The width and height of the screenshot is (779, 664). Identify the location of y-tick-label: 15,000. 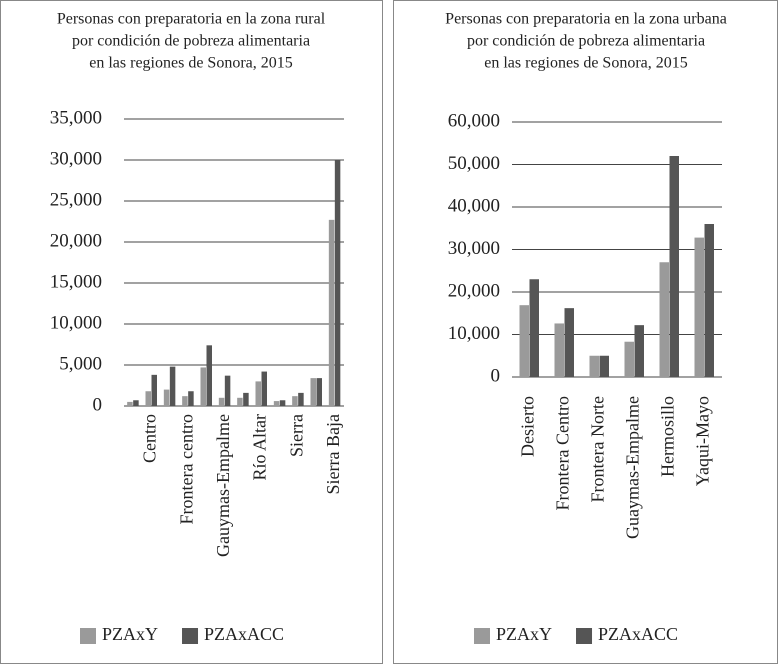
(76, 281).